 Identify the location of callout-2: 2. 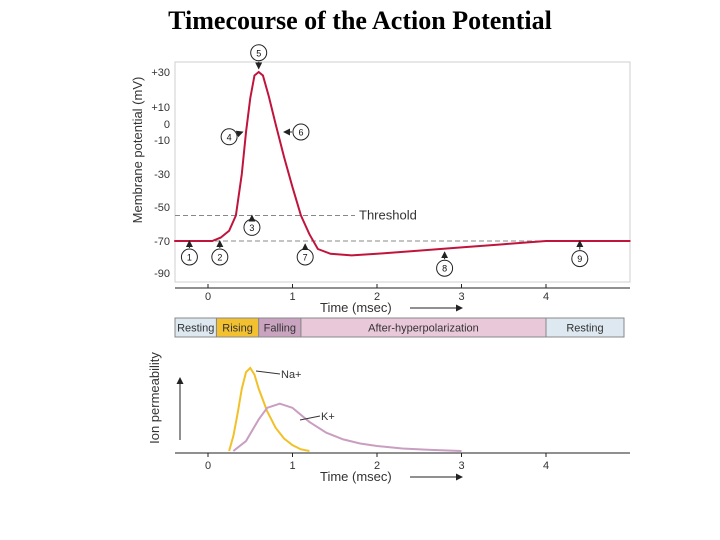
(220, 253).